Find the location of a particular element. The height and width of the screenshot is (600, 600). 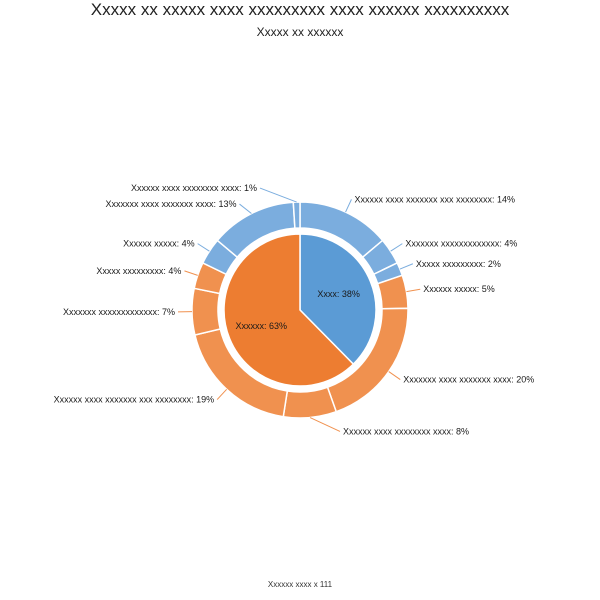

inner-ring is located at coordinates (300, 310).